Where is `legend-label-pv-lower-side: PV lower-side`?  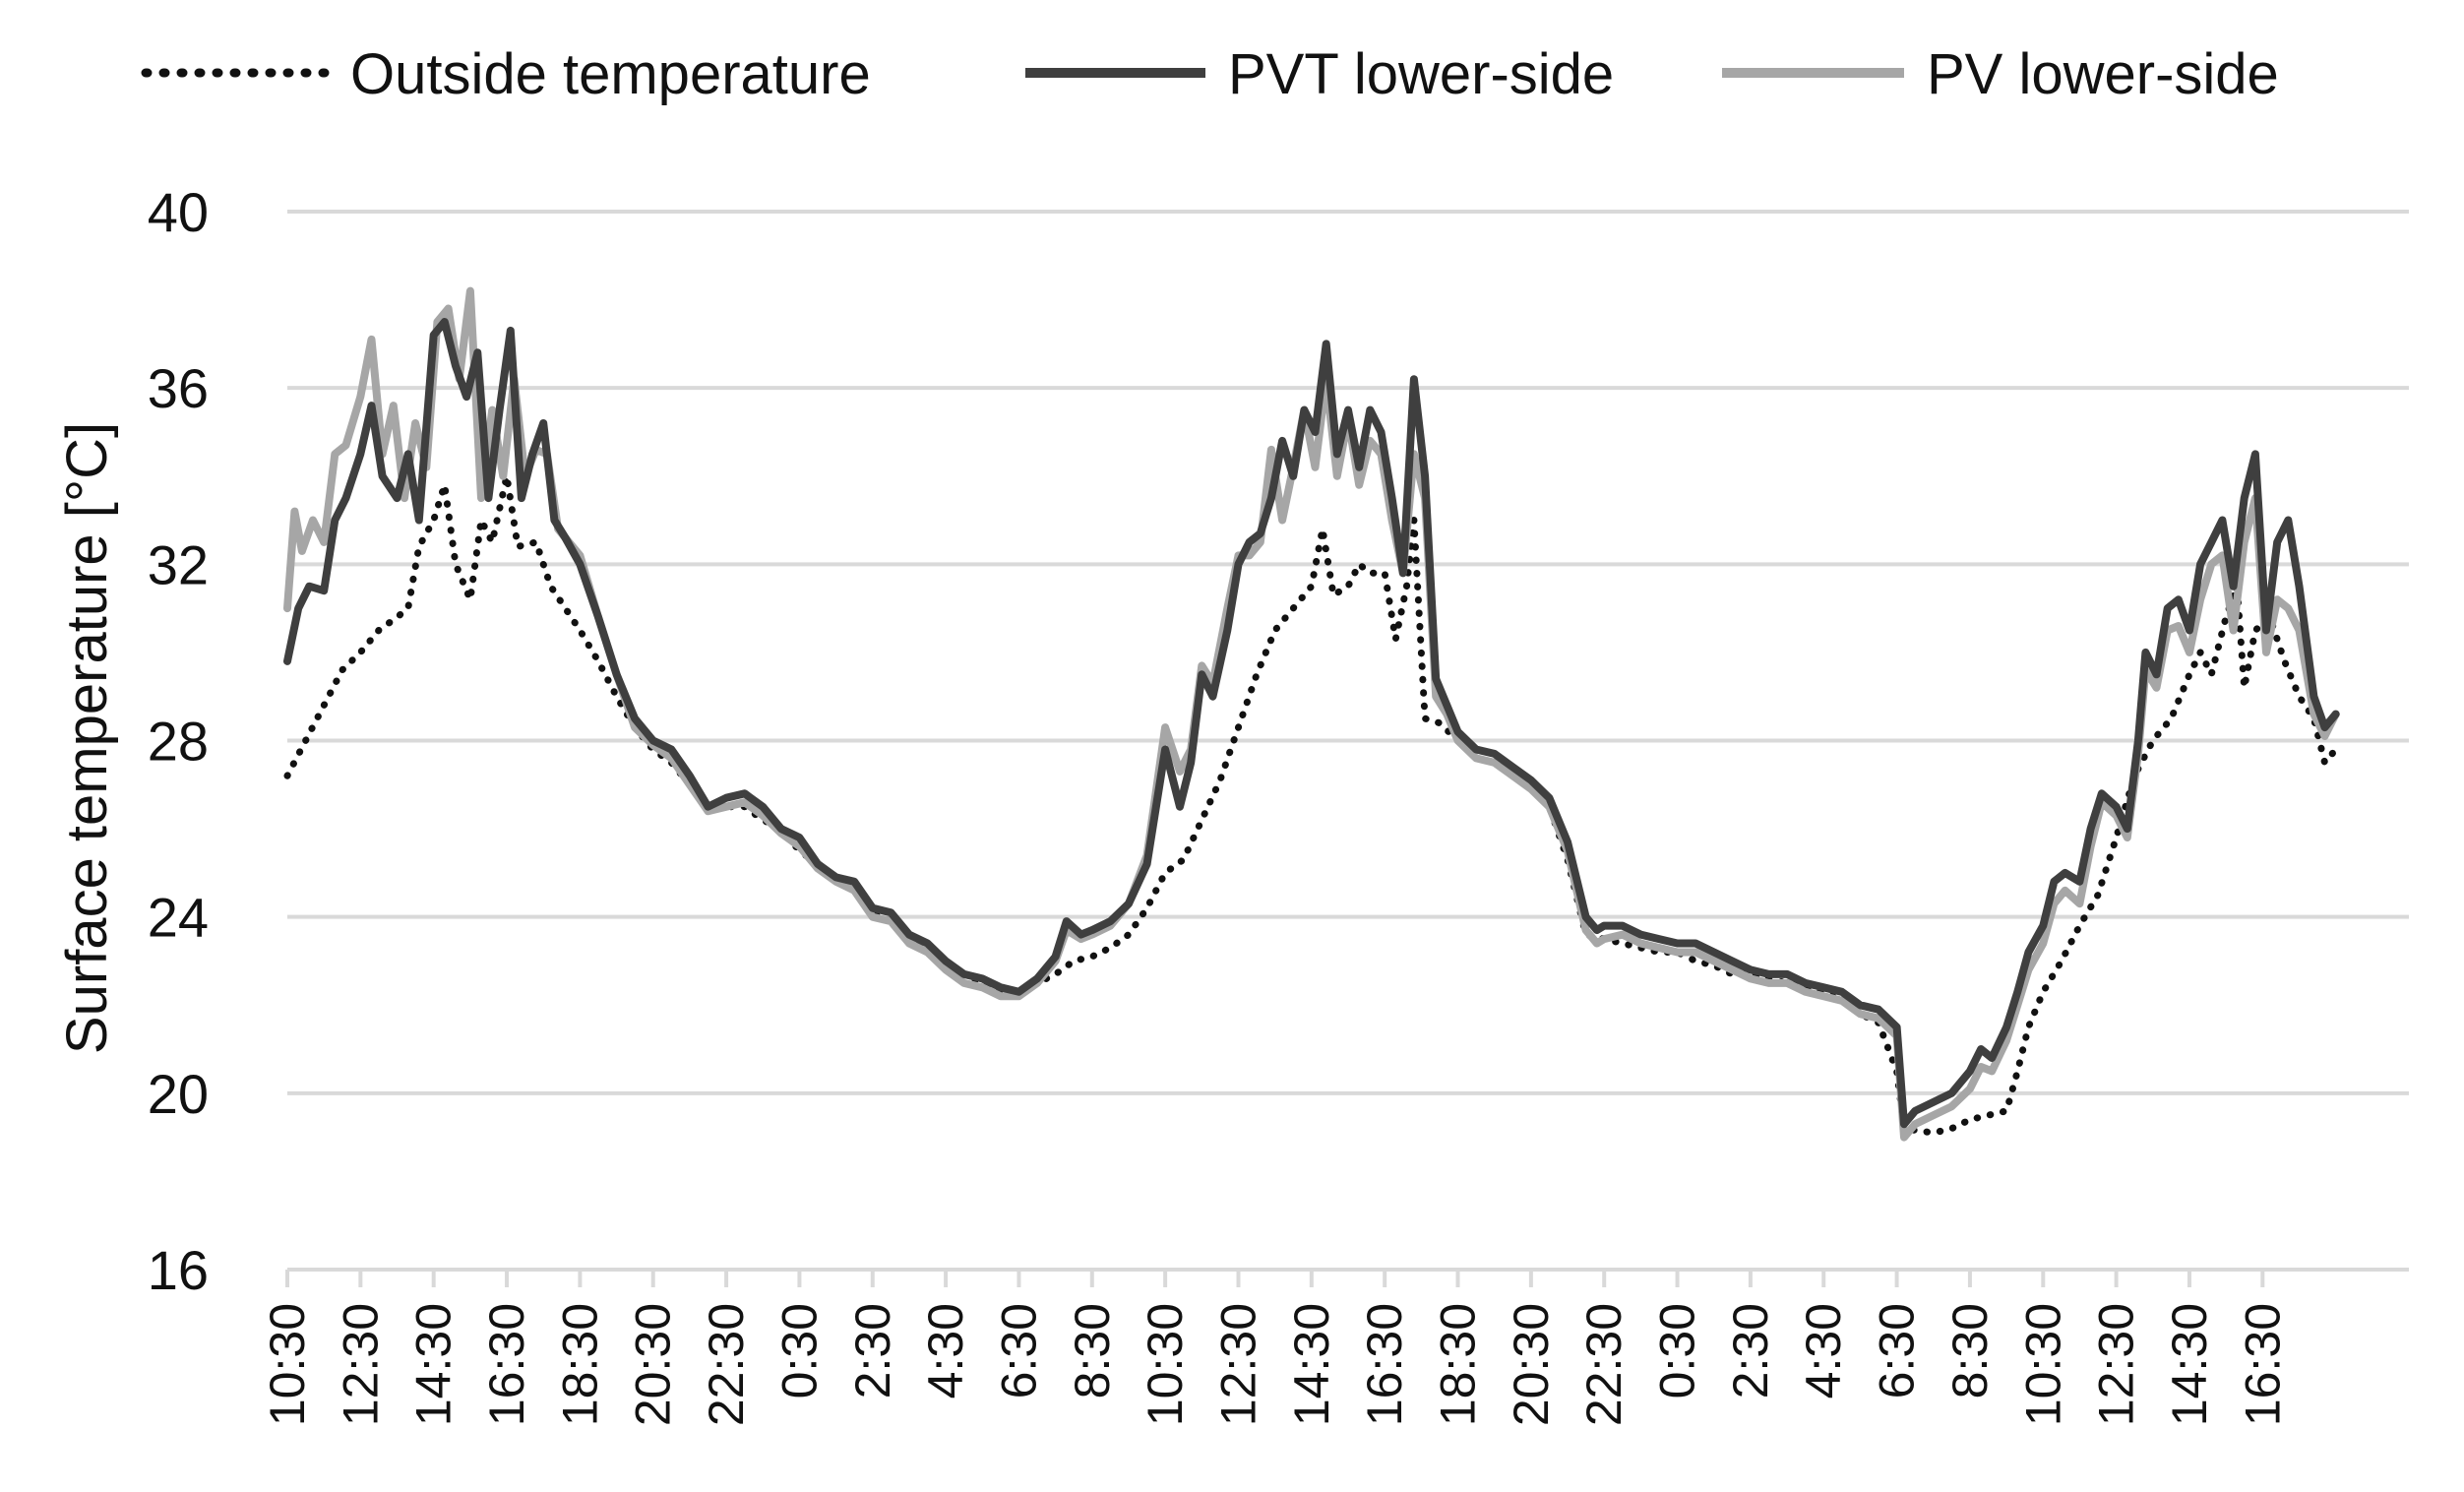
legend-label-pv-lower-side: PV lower-side is located at coordinates (2103, 74).